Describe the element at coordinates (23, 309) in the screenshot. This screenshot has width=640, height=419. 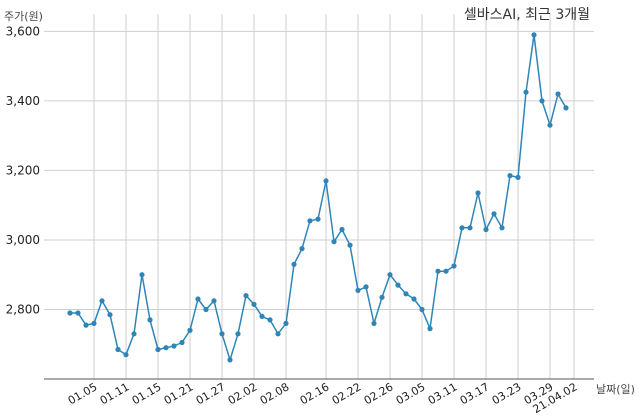
I see `y-tick-label: 2,800` at that location.